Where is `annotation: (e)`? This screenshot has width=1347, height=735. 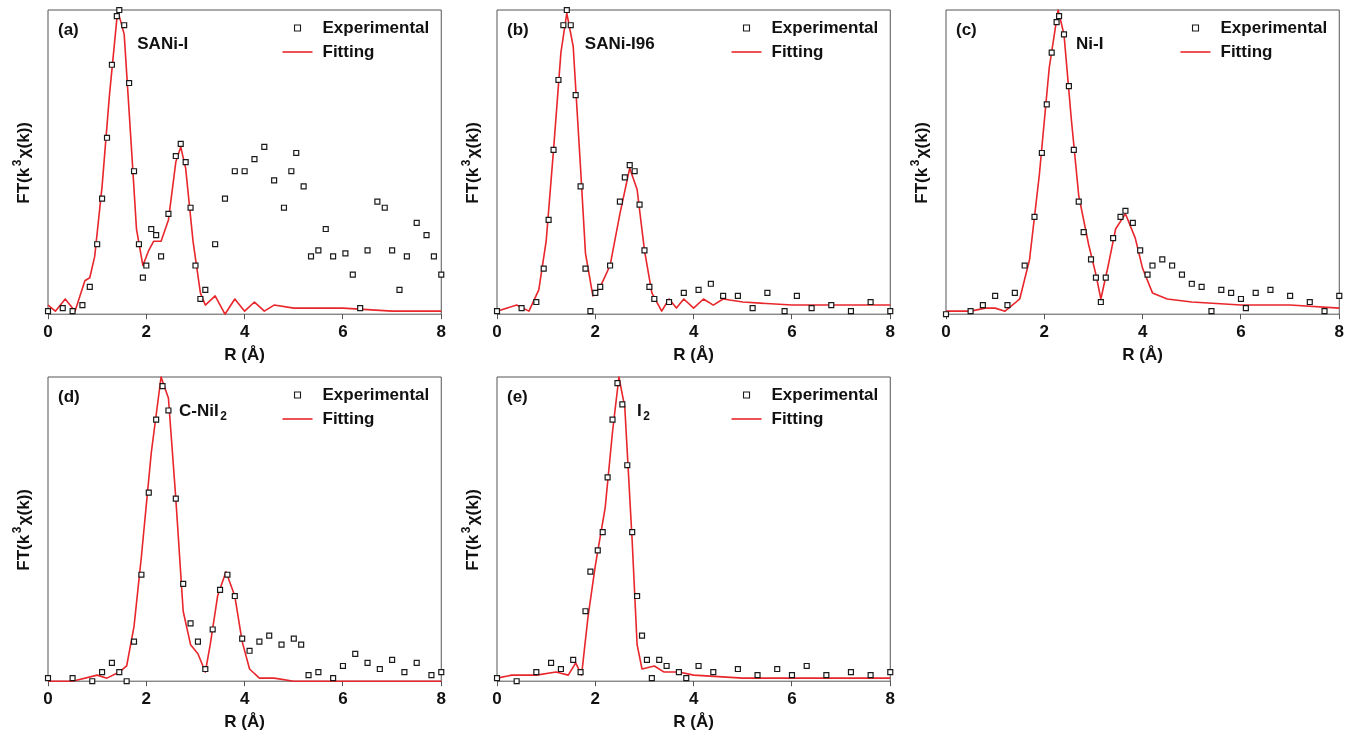
annotation: (e) is located at coordinates (517, 396).